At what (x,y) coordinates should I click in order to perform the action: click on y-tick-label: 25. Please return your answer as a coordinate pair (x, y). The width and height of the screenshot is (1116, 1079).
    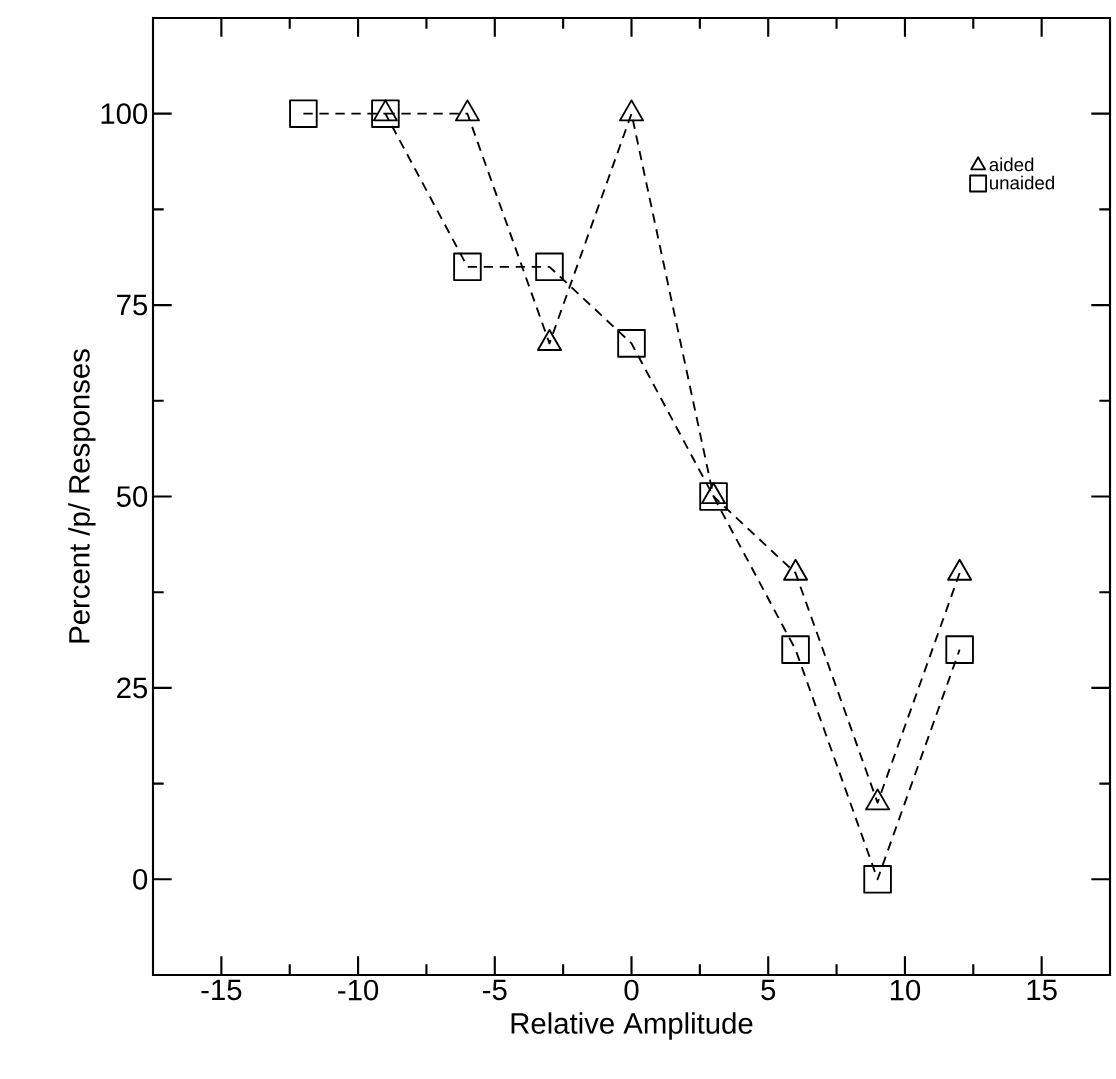
    Looking at the image, I should click on (132, 688).